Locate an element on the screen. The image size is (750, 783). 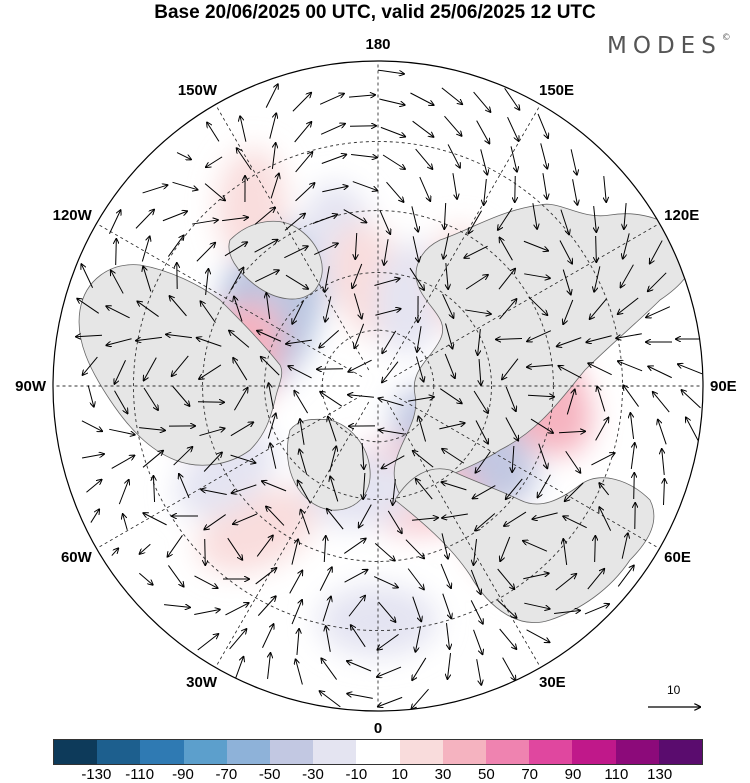
longitude-label: 120E is located at coordinates (681, 215).